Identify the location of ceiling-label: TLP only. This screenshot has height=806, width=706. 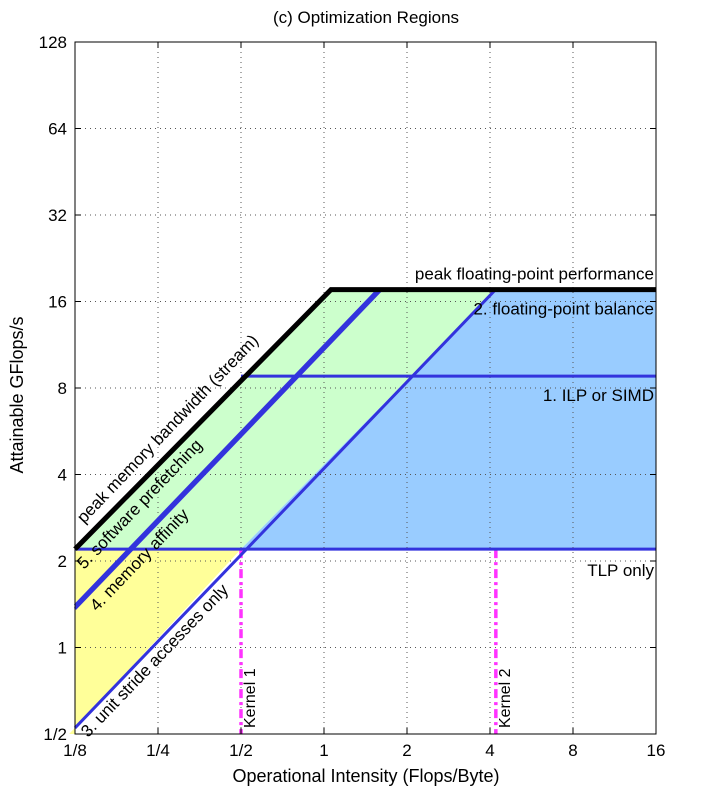
(620, 570).